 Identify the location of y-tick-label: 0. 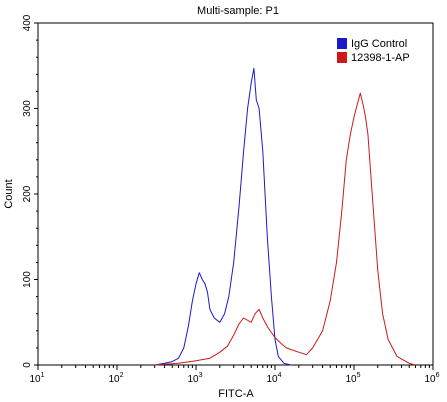
(27, 365).